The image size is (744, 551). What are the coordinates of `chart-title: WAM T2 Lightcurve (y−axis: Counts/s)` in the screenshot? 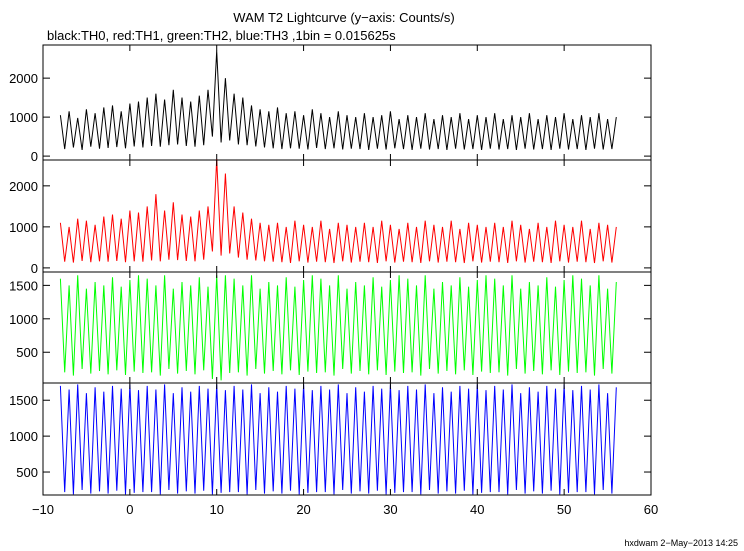 It's located at (343, 17).